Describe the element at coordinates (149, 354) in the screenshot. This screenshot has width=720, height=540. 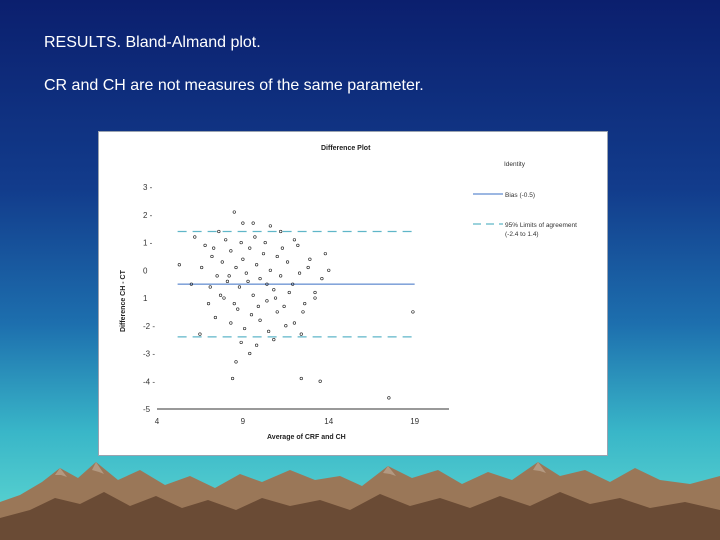
I see `y-tick-label: -3 -` at that location.